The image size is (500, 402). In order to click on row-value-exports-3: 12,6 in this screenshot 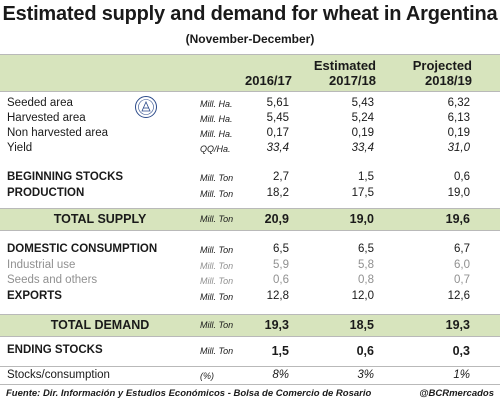, I will do `click(458, 296)`.